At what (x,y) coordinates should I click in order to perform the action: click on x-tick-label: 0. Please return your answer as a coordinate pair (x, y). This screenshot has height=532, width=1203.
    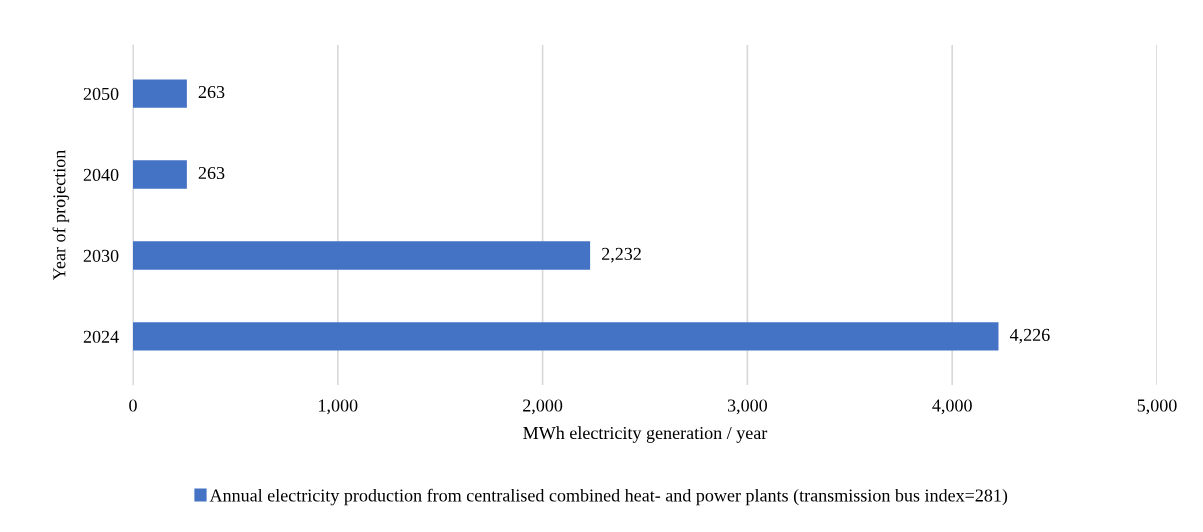
    Looking at the image, I should click on (133, 405).